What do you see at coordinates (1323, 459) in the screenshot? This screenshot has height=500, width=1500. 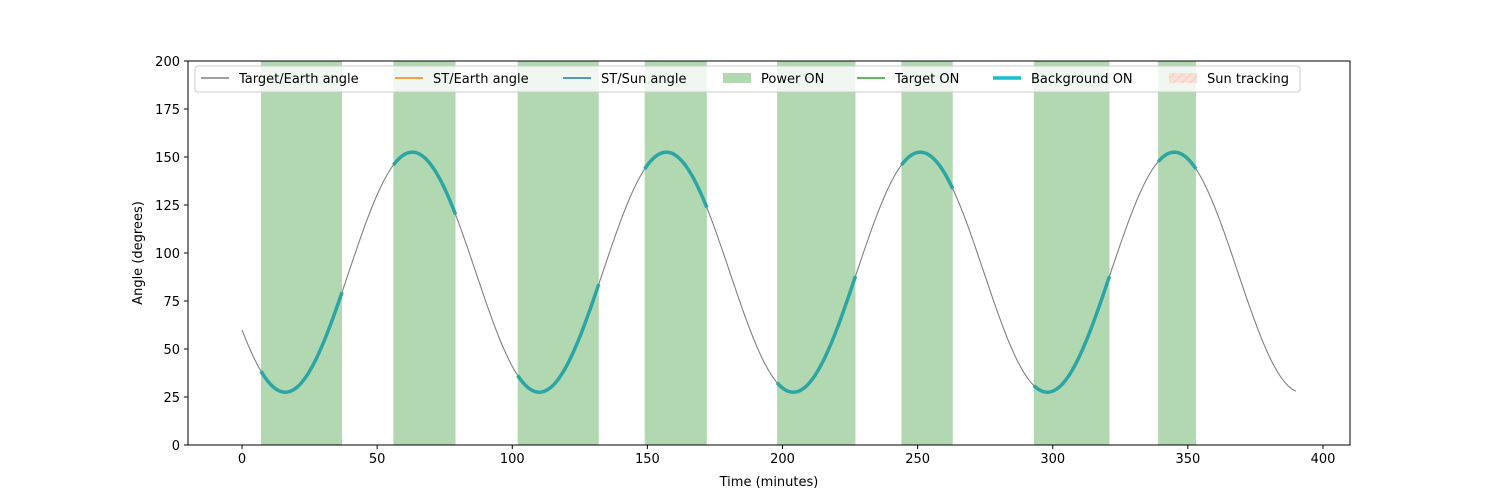 I see `x-tick-label: 400` at bounding box center [1323, 459].